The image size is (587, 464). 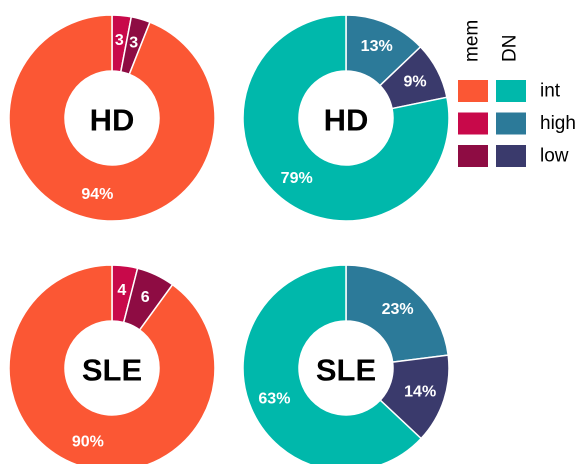 What do you see at coordinates (88, 442) in the screenshot?
I see `slice-label: 90%` at bounding box center [88, 442].